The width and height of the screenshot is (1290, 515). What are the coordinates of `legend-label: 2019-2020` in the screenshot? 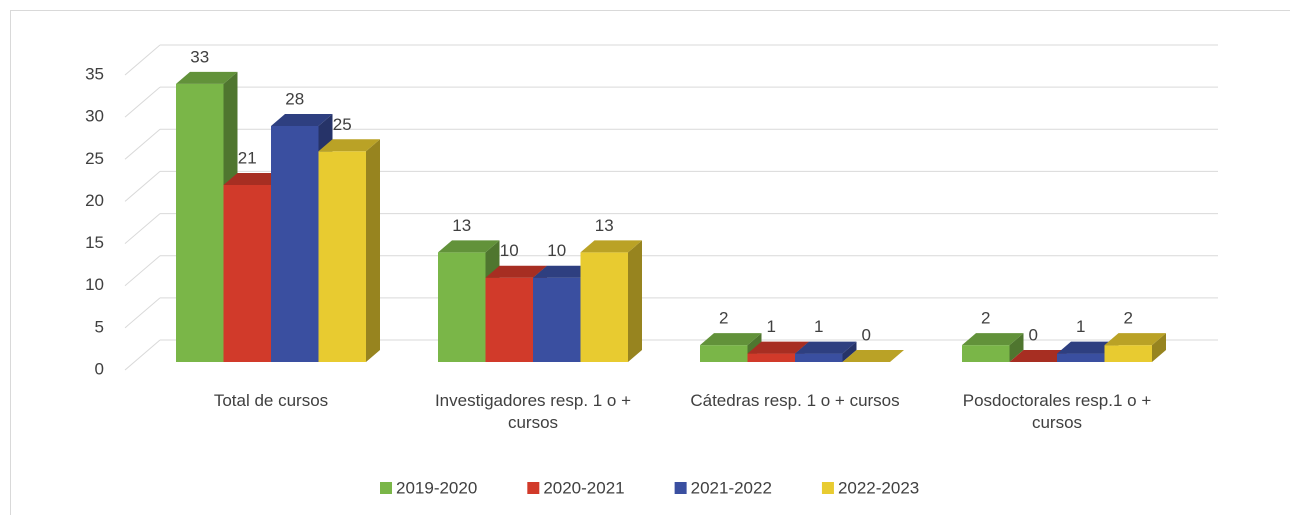 It's located at (436, 487).